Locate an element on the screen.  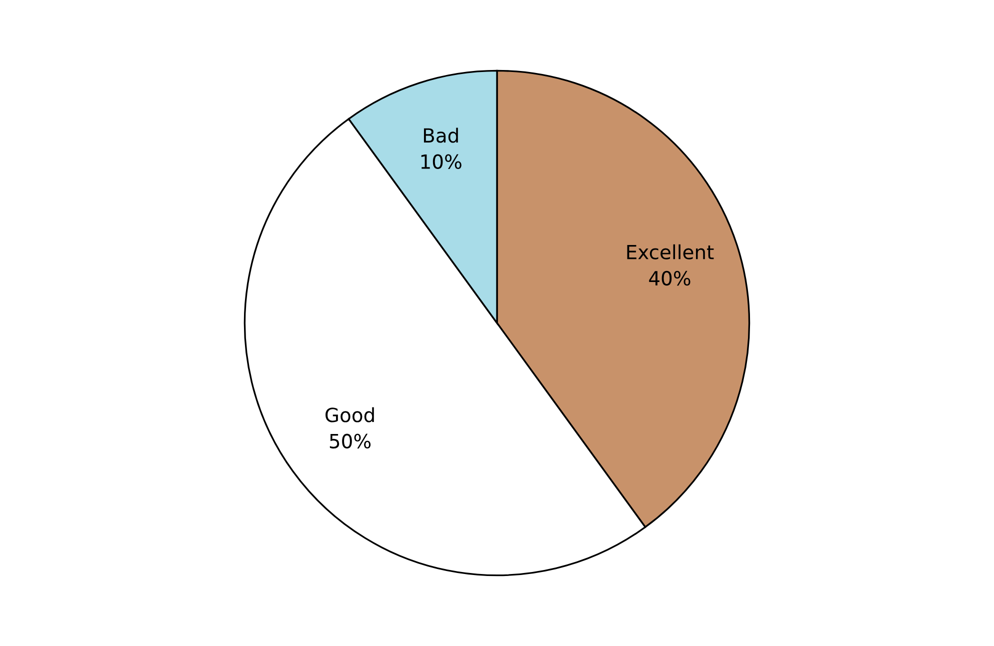
data-label: 40% is located at coordinates (669, 278).